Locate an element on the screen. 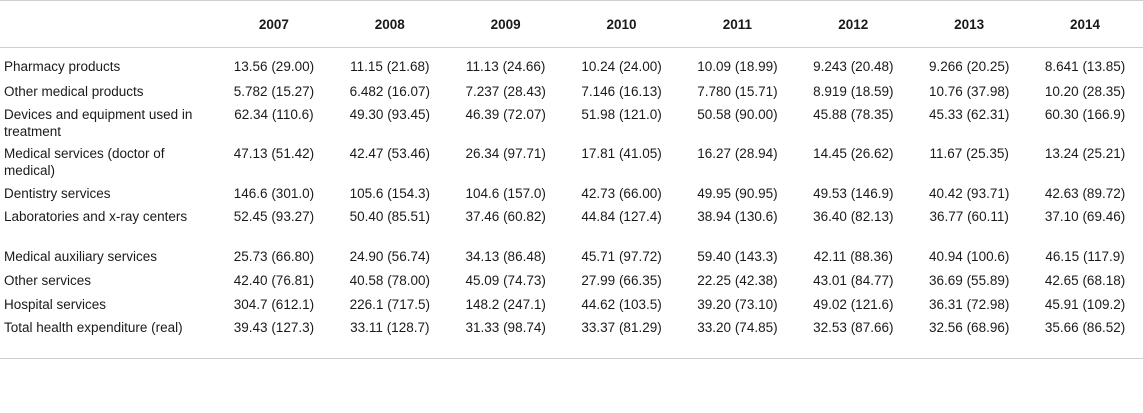 The width and height of the screenshot is (1143, 413). value-cell-2008: 49.30 (93.45) is located at coordinates (389, 114).